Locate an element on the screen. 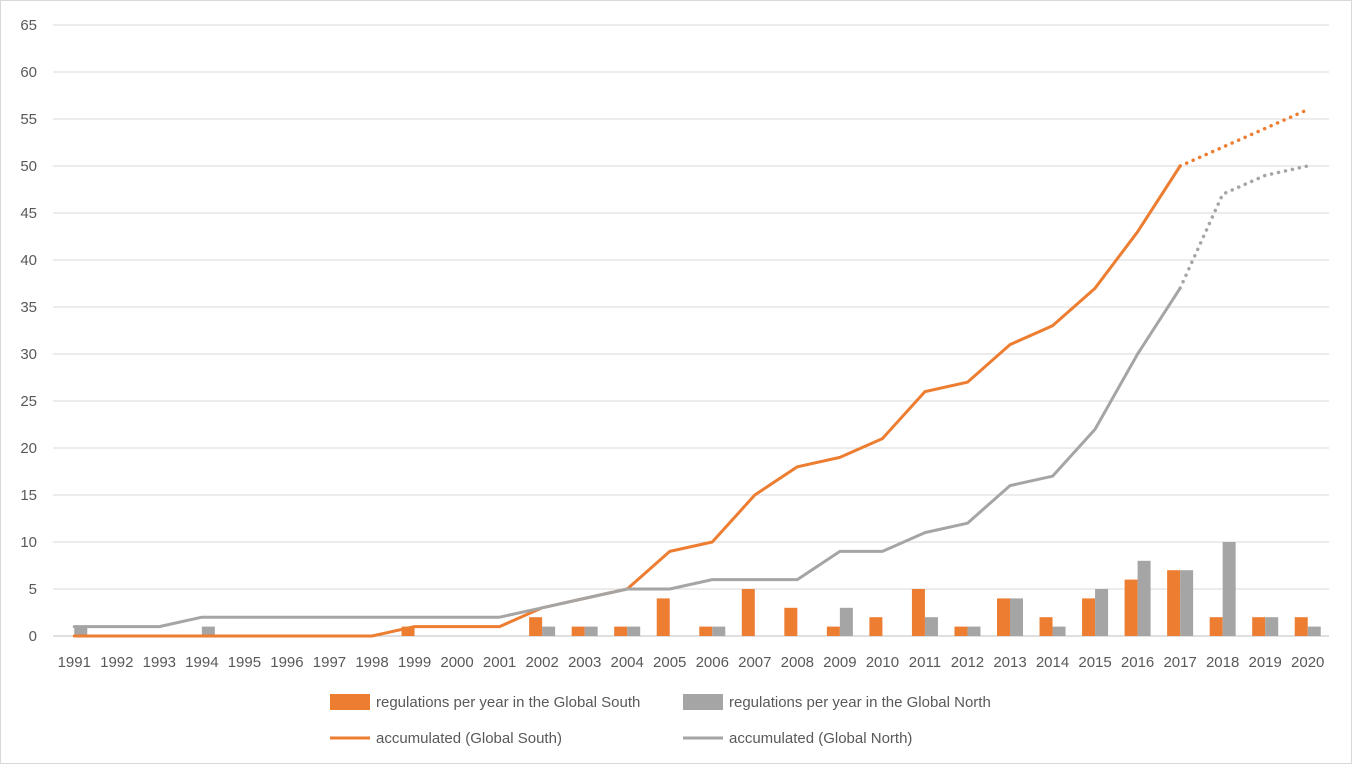  x-tick-label: 1993 is located at coordinates (159, 662).